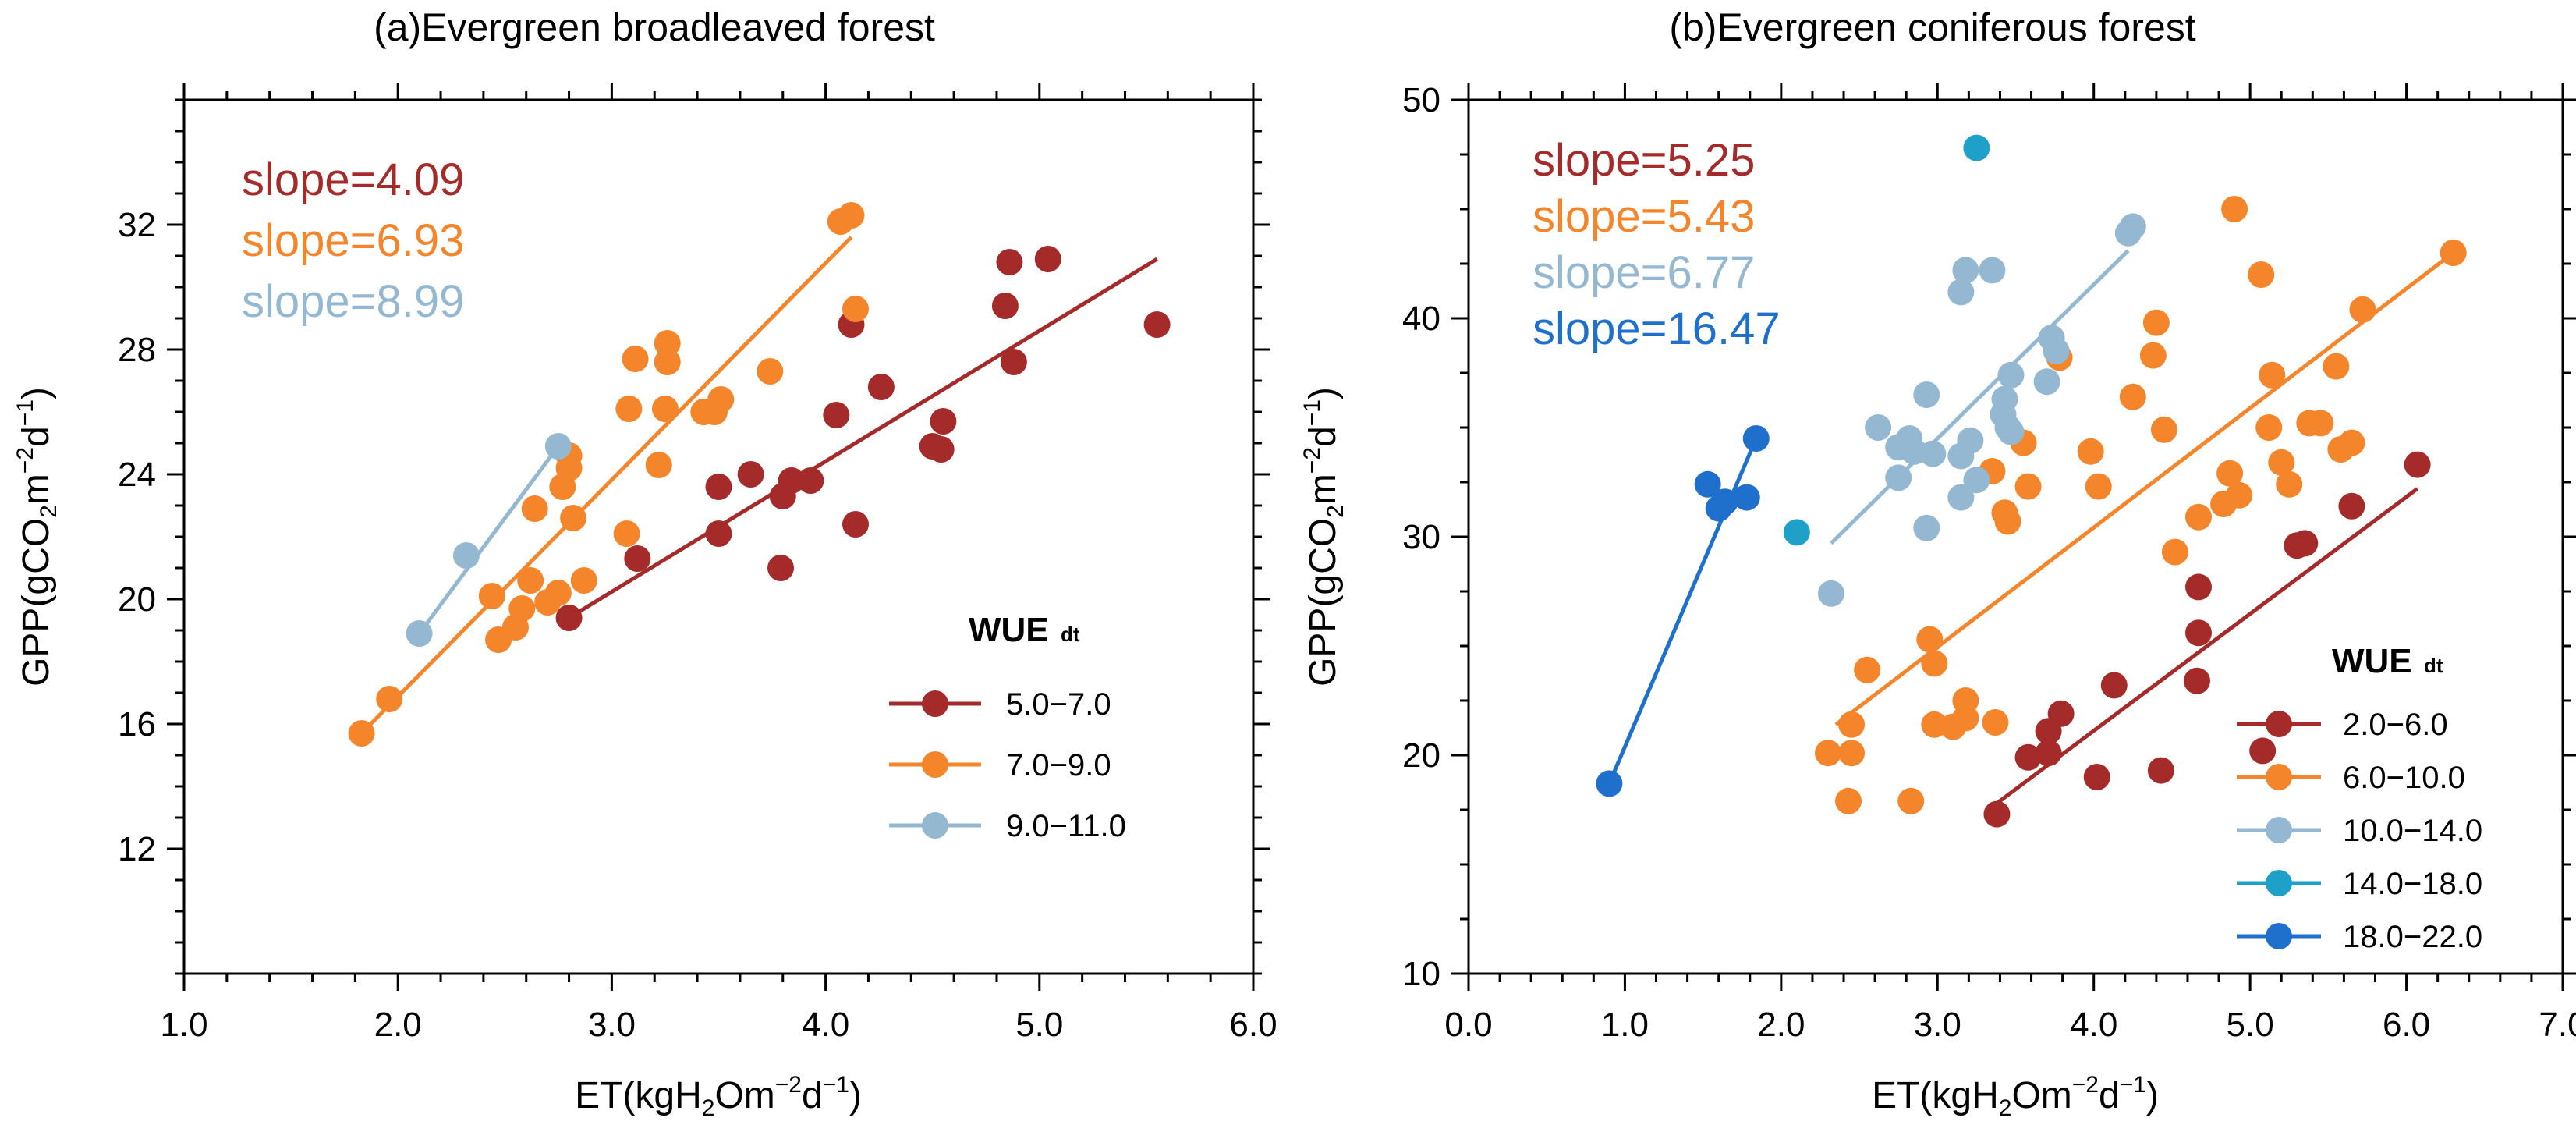 This screenshot has height=1132, width=2576. Describe the element at coordinates (1643, 217) in the screenshot. I see `slope-label: slope=5.43` at that location.